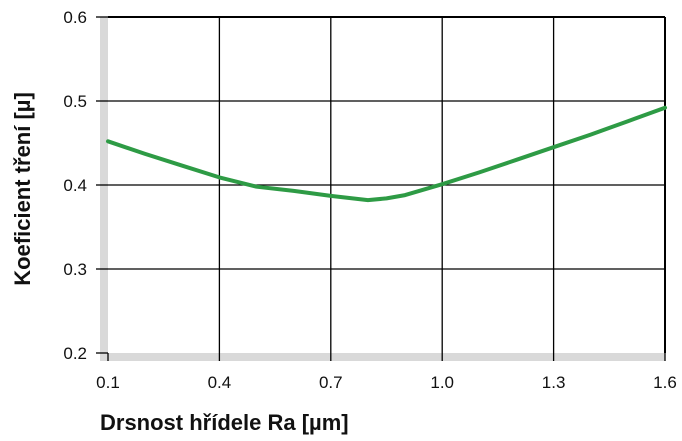 This screenshot has height=441, width=682. Describe the element at coordinates (554, 382) in the screenshot. I see `x-tick-label: 1.3` at that location.